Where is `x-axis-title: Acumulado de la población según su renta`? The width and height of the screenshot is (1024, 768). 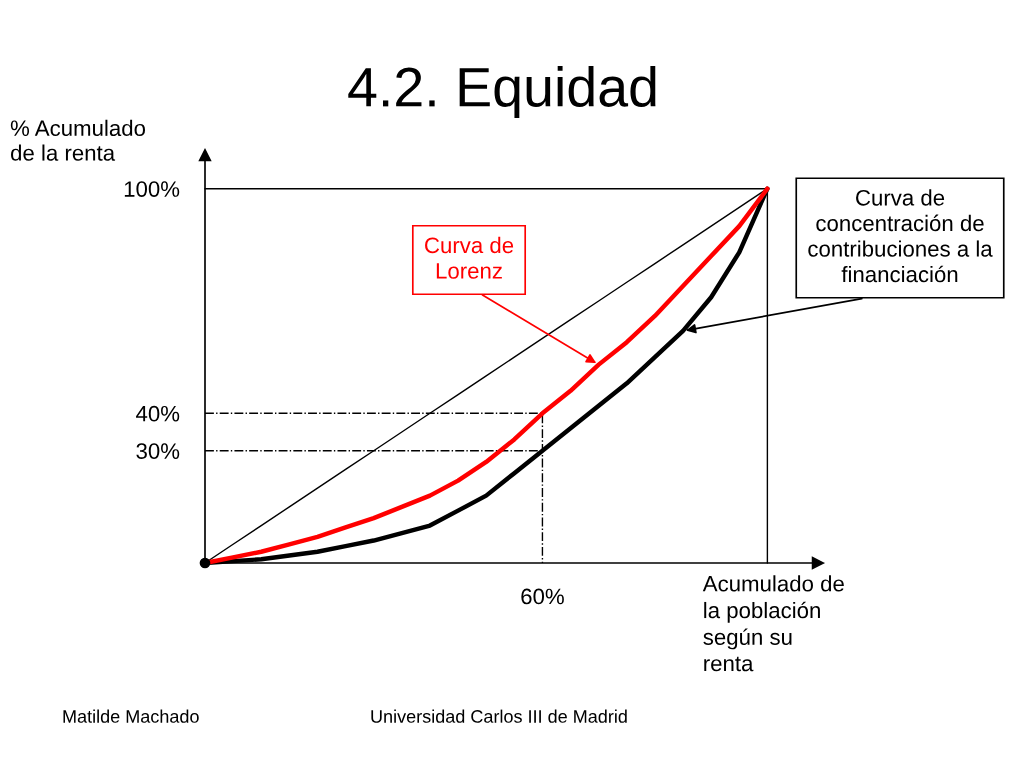
x-axis-title: Acumulado de la población según su renta is located at coordinates (773, 623).